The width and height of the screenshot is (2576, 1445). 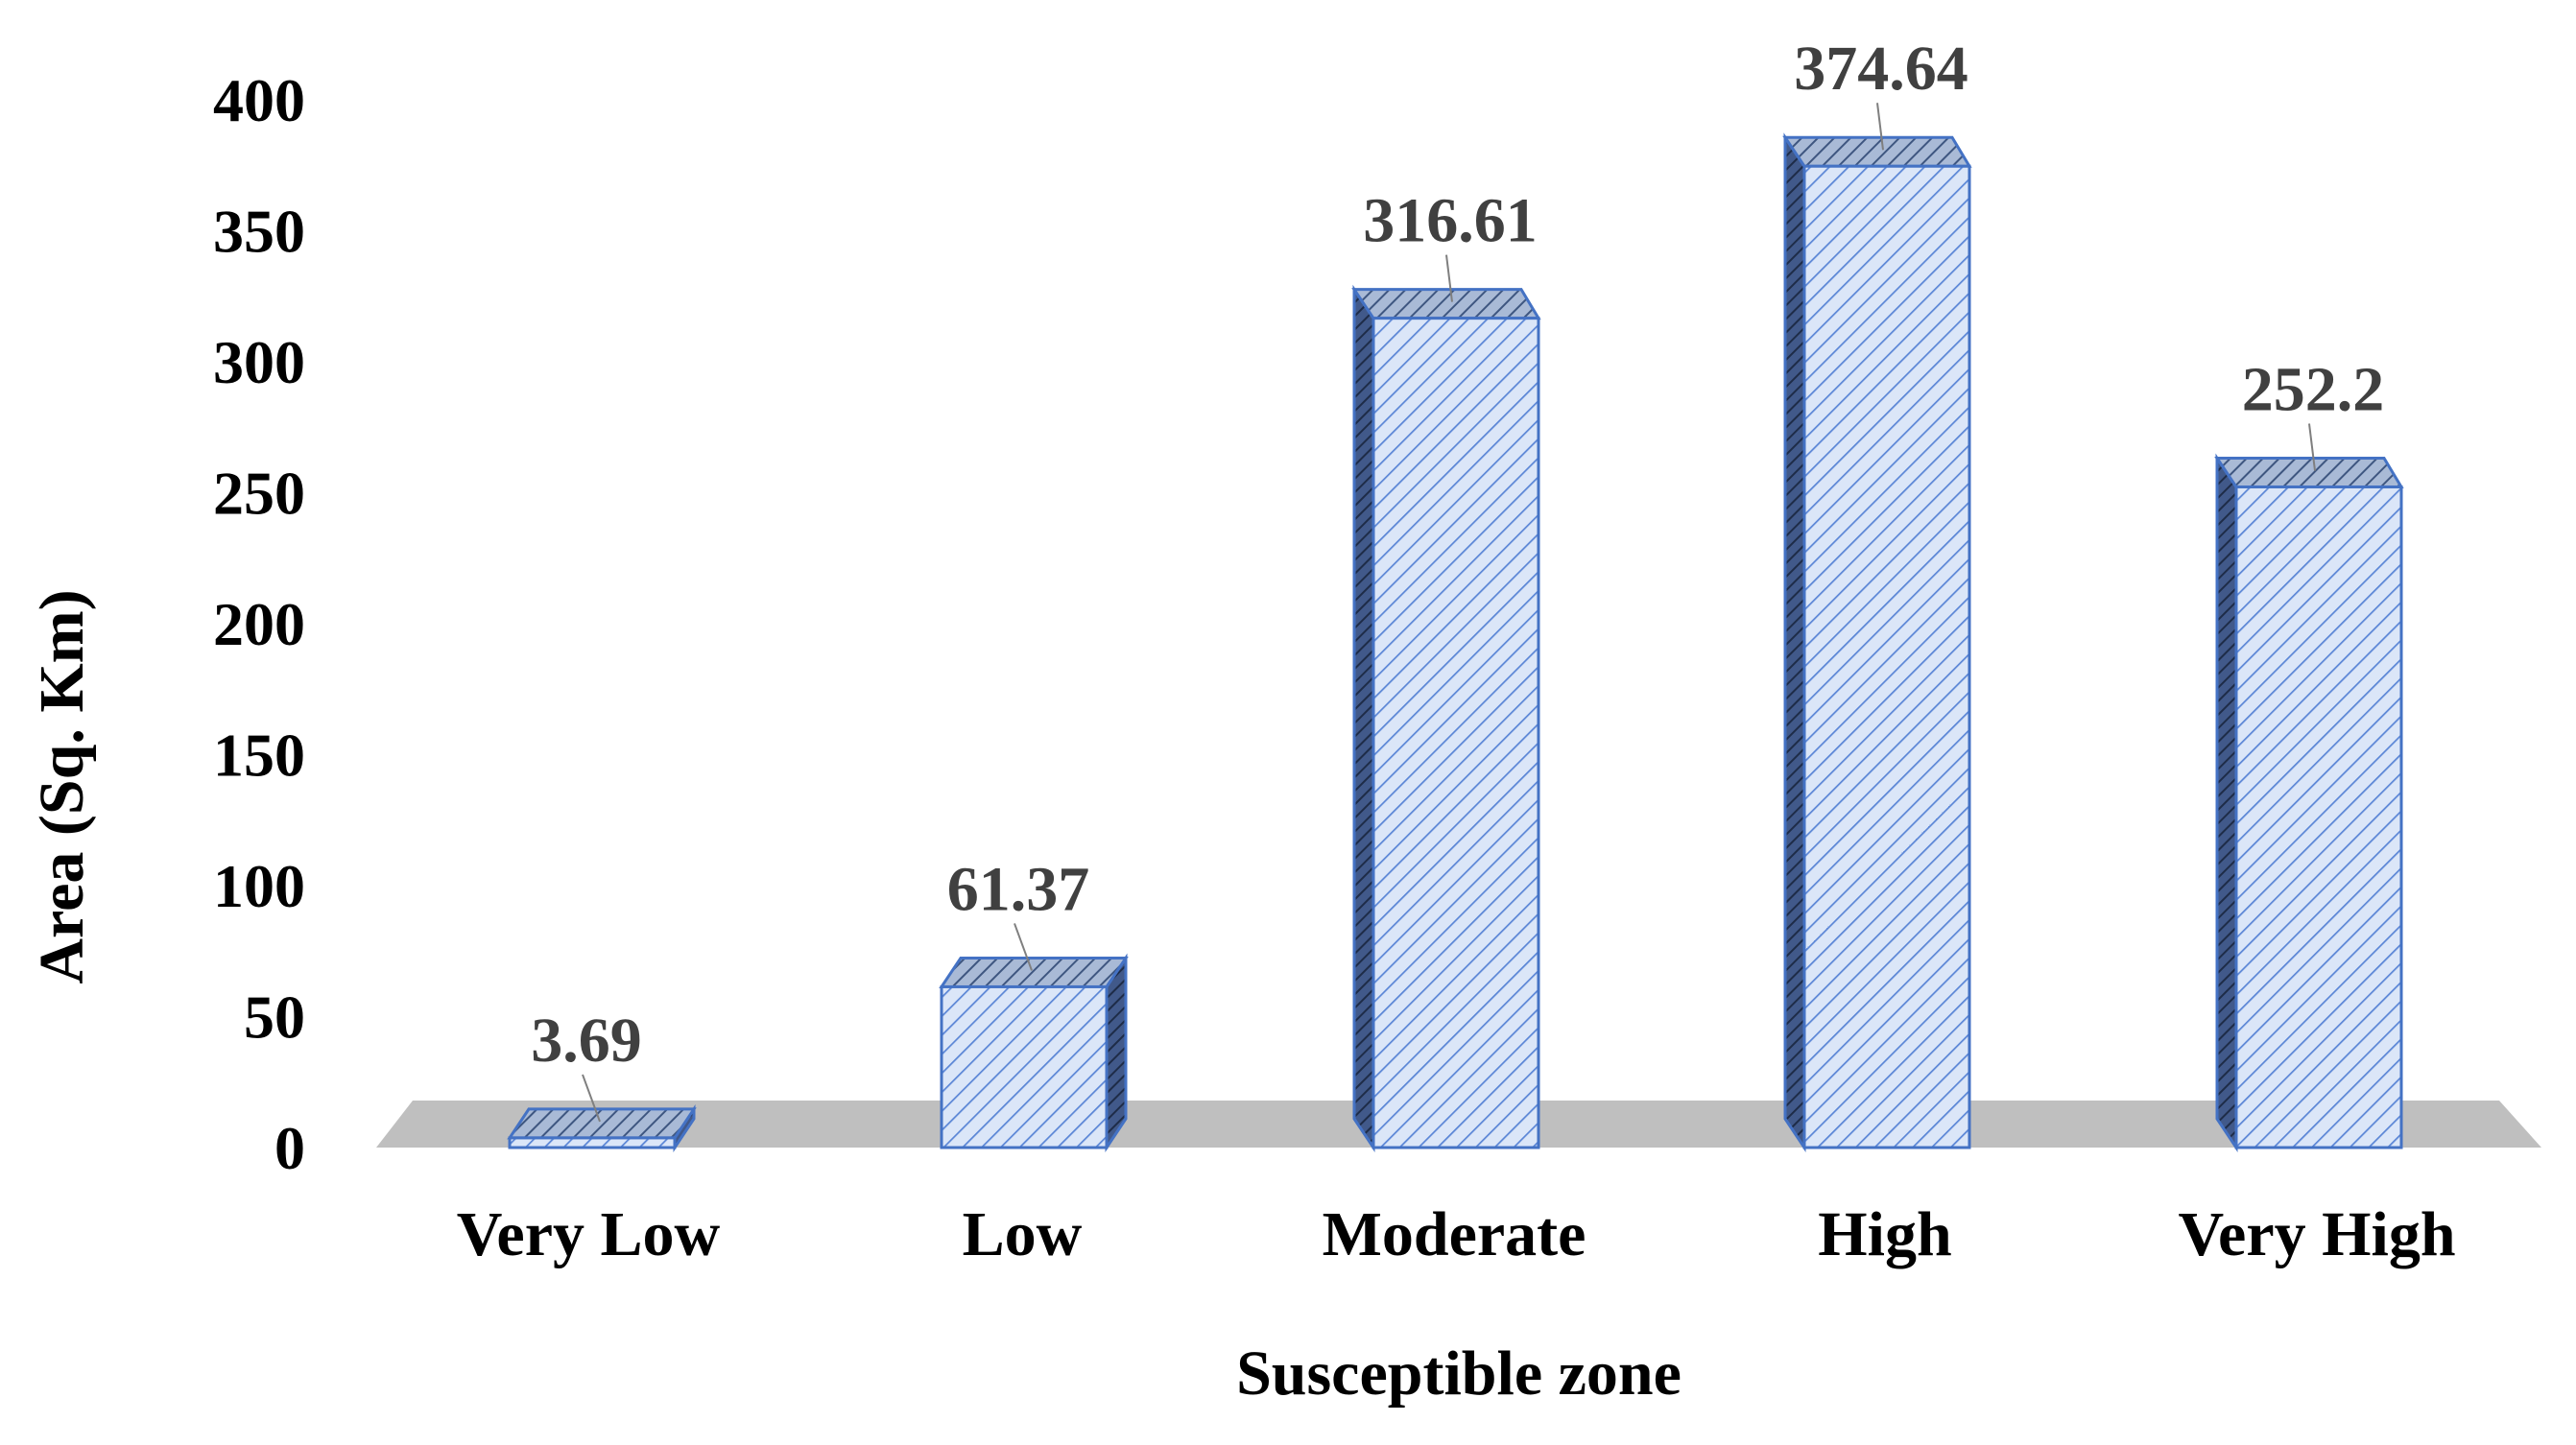 I want to click on y-tick-label: 50, so click(x=274, y=1017).